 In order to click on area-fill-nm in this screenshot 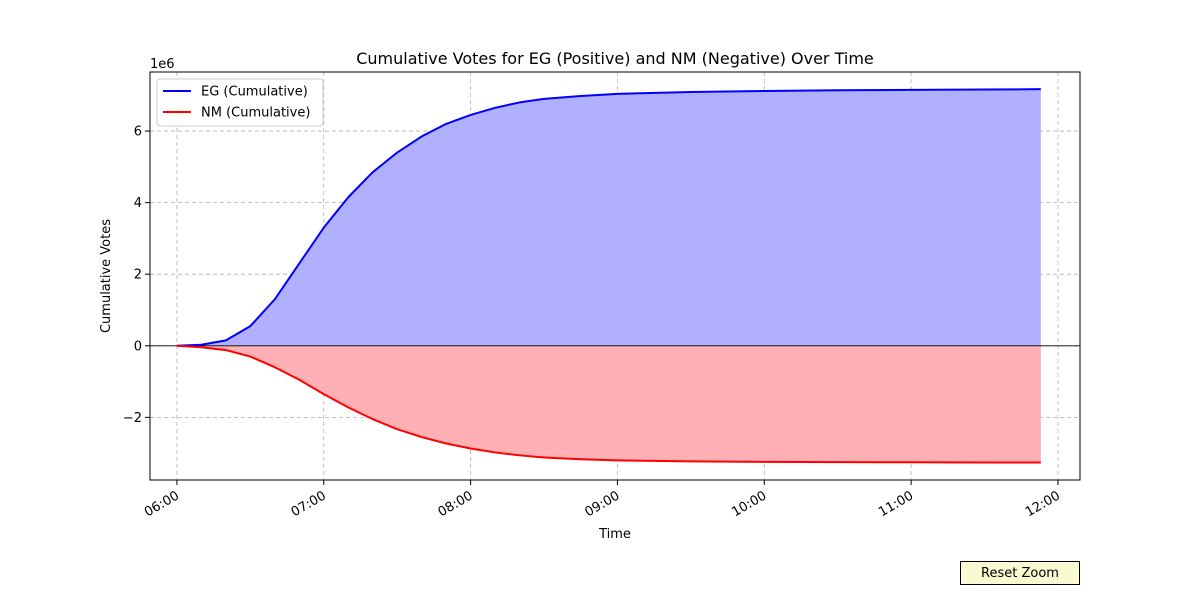, I will do `click(608, 404)`.